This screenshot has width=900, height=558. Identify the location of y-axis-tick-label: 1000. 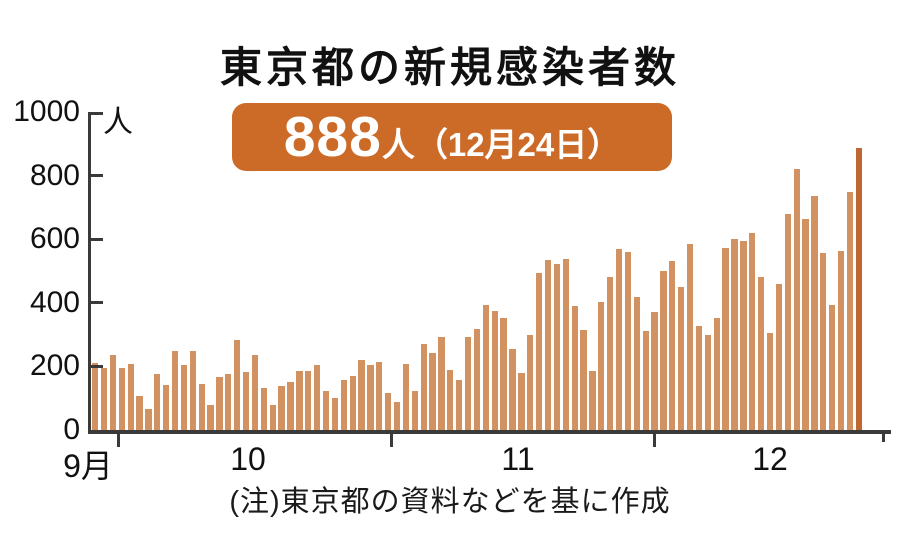
(46, 111).